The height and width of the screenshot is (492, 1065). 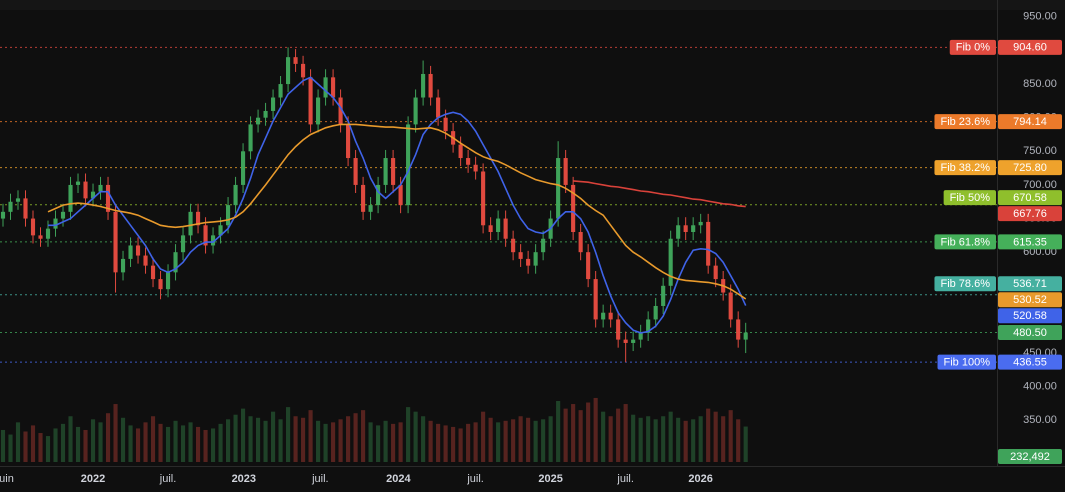 What do you see at coordinates (965, 284) in the screenshot?
I see `fib-name: Fib 78.6%` at bounding box center [965, 284].